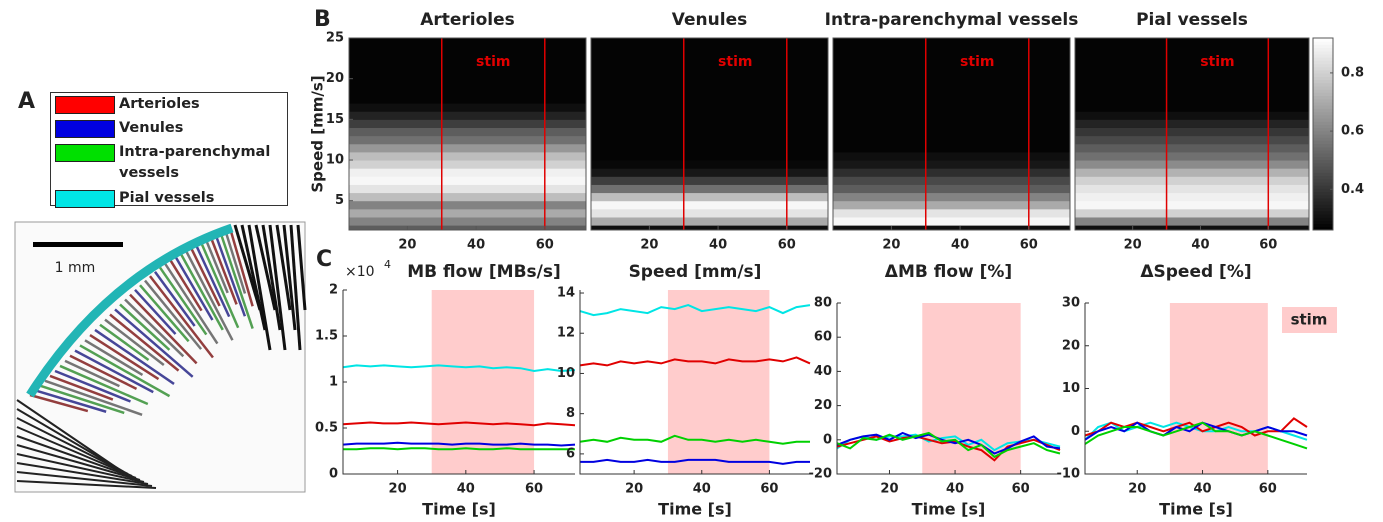  Describe the element at coordinates (326, 336) in the screenshot. I see `y-tick-label: 1.5` at that location.